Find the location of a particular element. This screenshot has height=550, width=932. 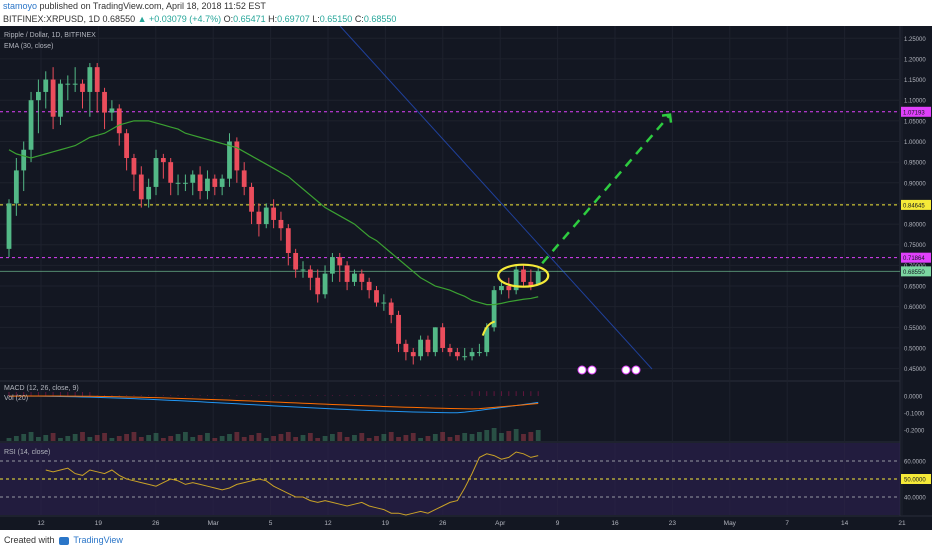

y-tick-label: 1.25000 is located at coordinates (915, 40).